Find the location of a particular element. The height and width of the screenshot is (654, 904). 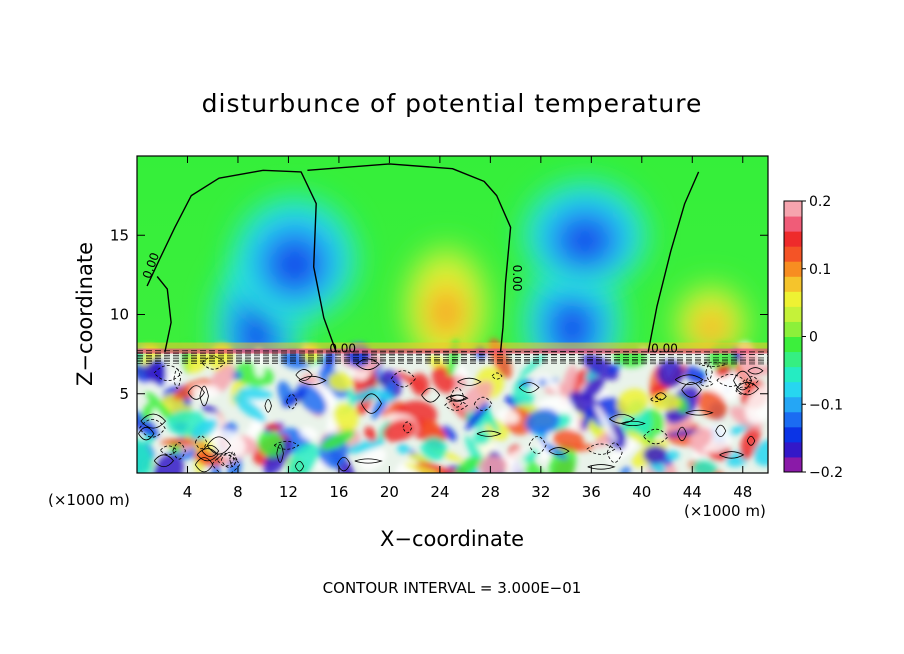

y-axis-label: Z−coordinate is located at coordinates (85, 314).